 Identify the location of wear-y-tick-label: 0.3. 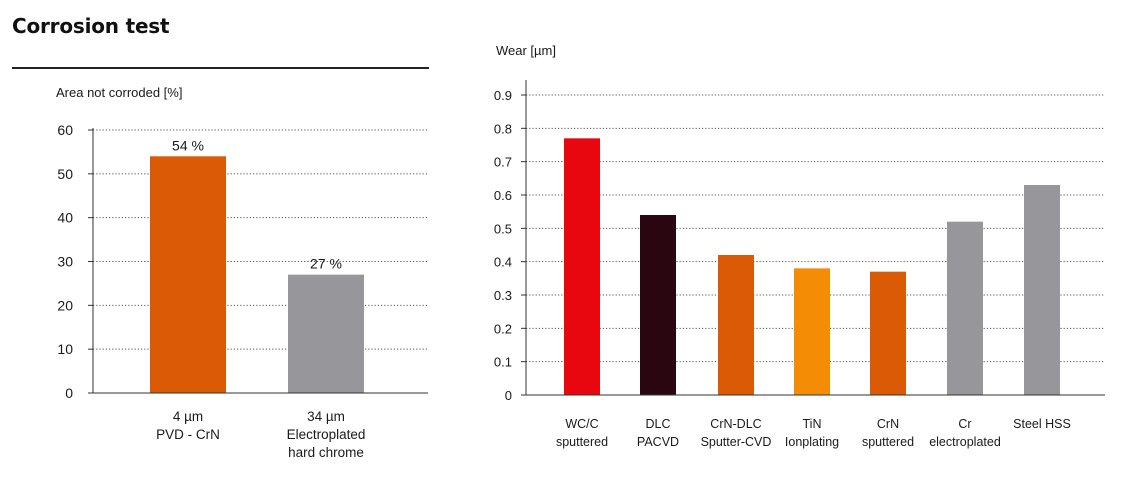
(503, 295).